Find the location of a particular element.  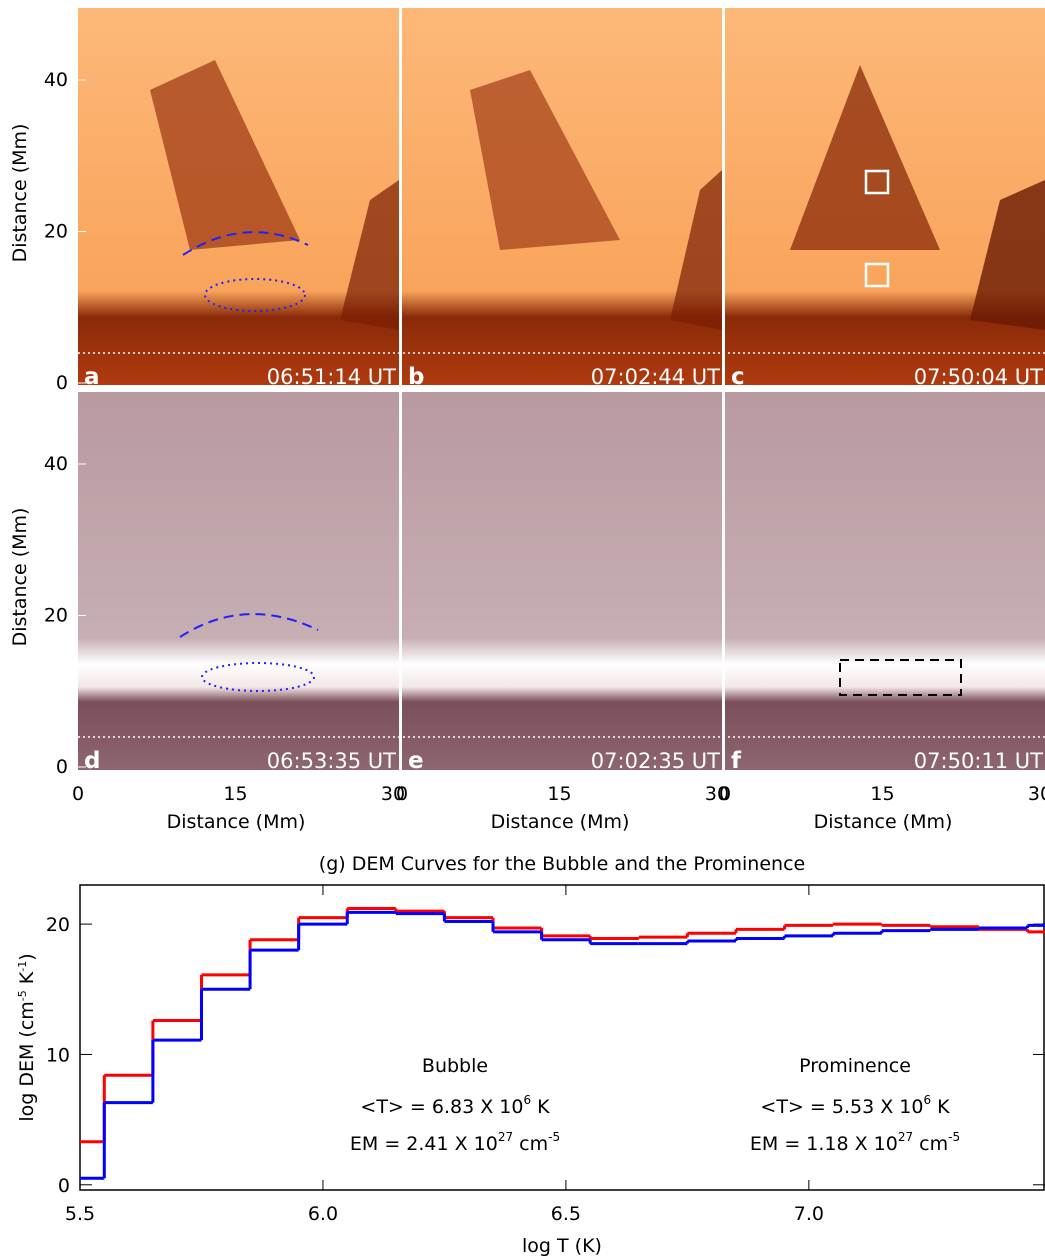

panel-time: 06:53:35 UT is located at coordinates (331, 761).